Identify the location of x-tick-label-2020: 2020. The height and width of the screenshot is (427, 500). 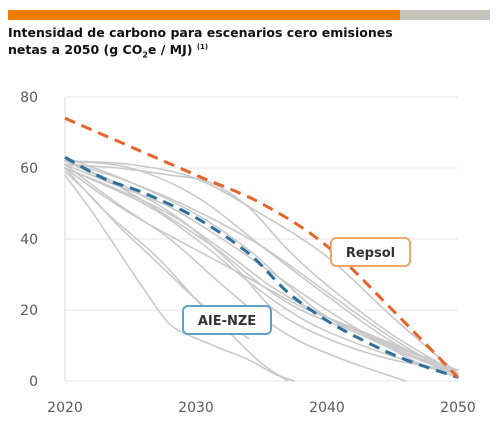
(65, 408).